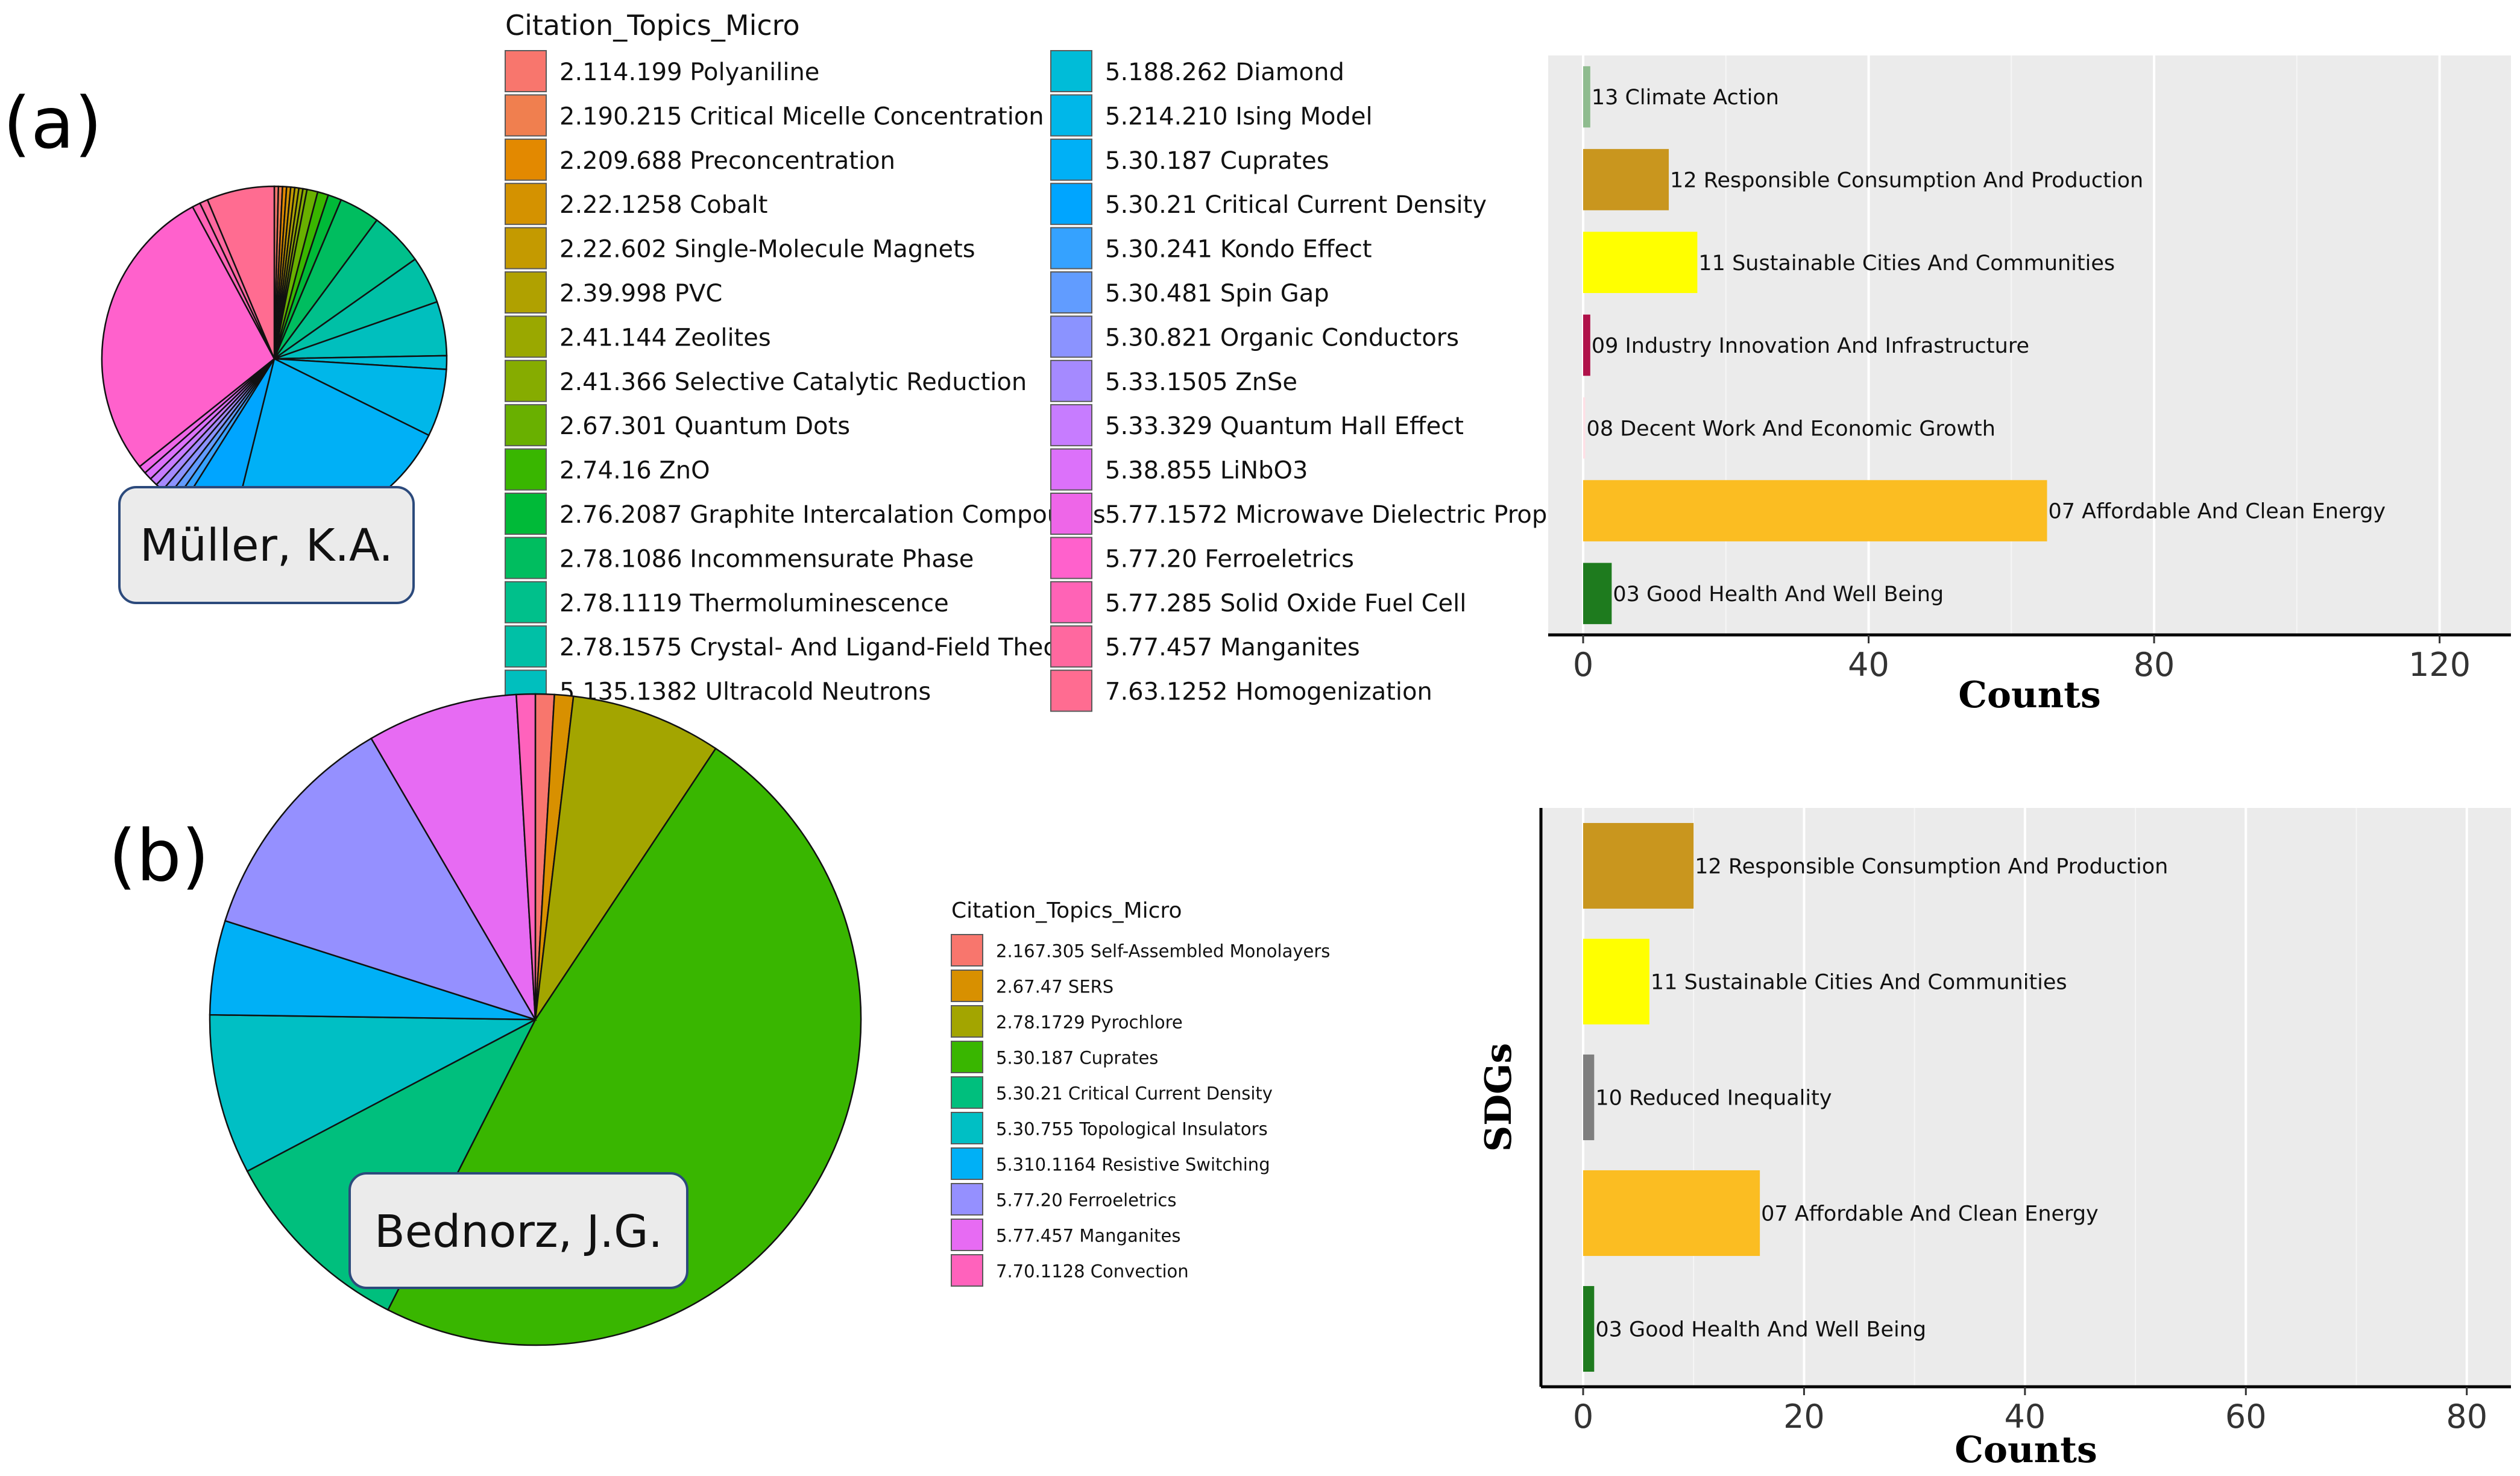 This screenshot has height=1476, width=2520. Describe the element at coordinates (802, 116) in the screenshot. I see `legend-label: 2.190.215 Critical Micelle Concentration` at that location.